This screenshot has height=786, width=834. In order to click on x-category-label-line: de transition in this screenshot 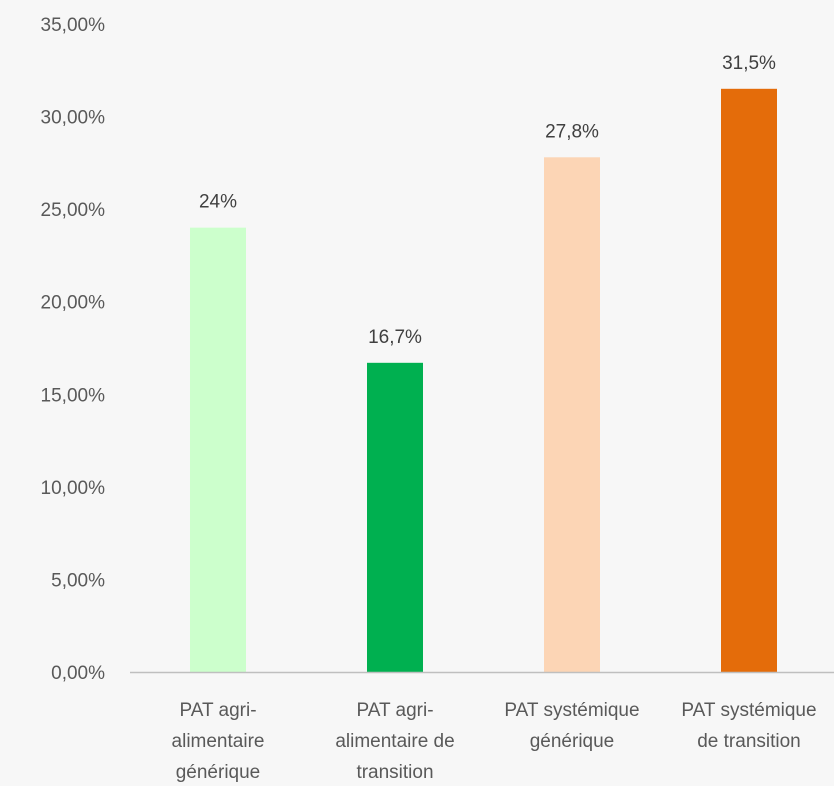, I will do `click(749, 741)`.